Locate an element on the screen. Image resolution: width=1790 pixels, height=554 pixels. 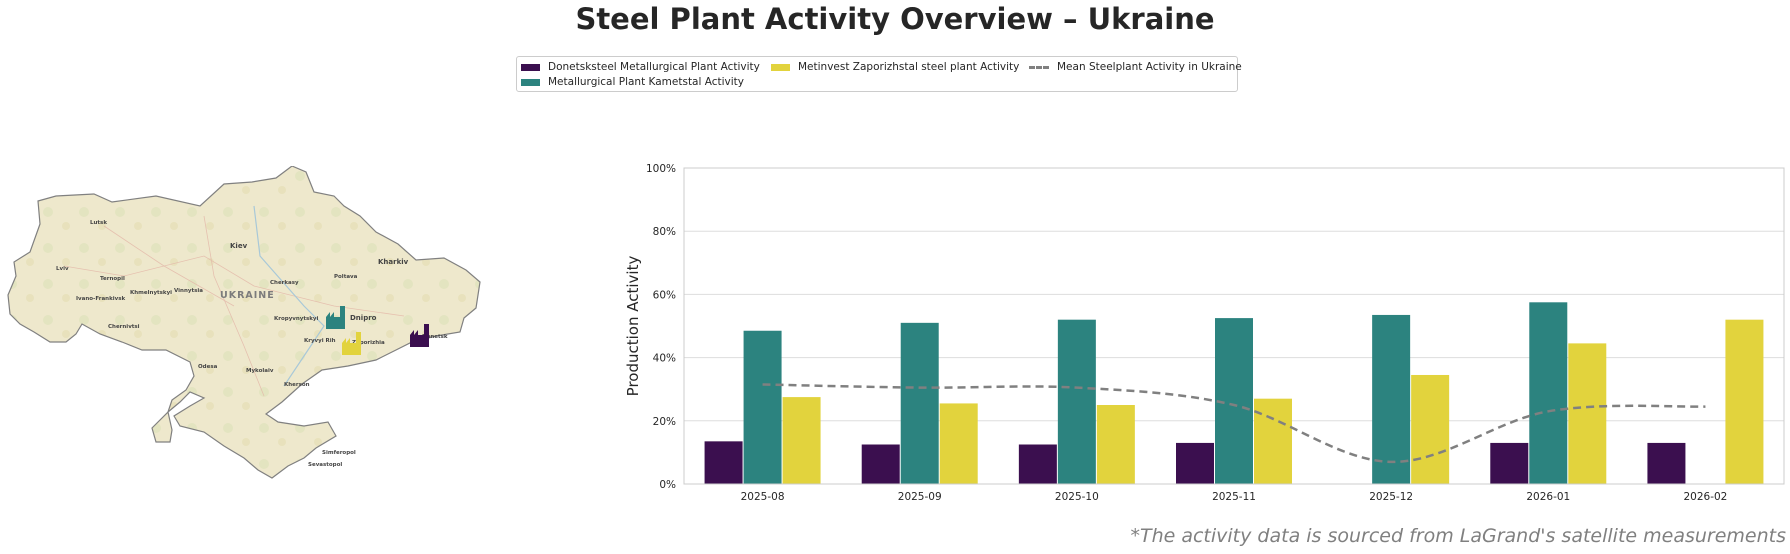
map-city-simferopol: Simferopol is located at coordinates (339, 453).